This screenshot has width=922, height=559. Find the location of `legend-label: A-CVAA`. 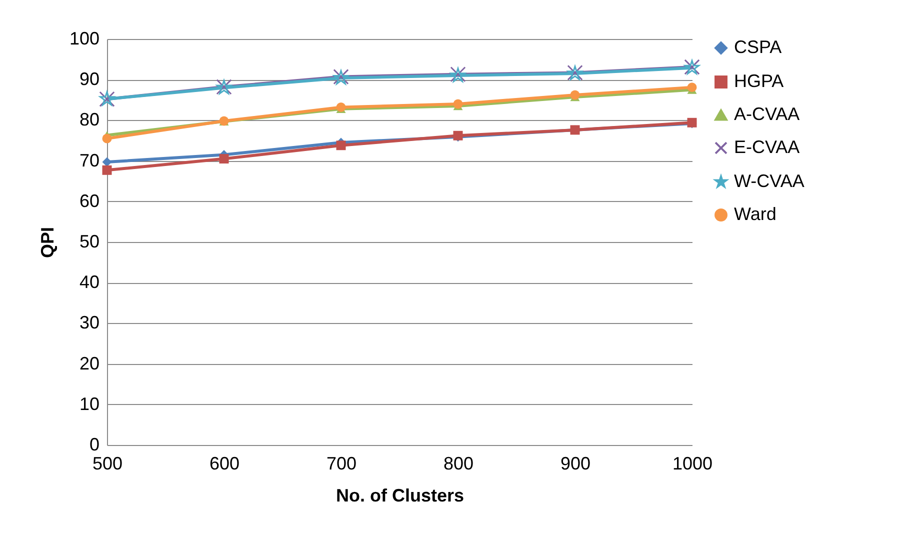

legend-label: A-CVAA is located at coordinates (767, 114).